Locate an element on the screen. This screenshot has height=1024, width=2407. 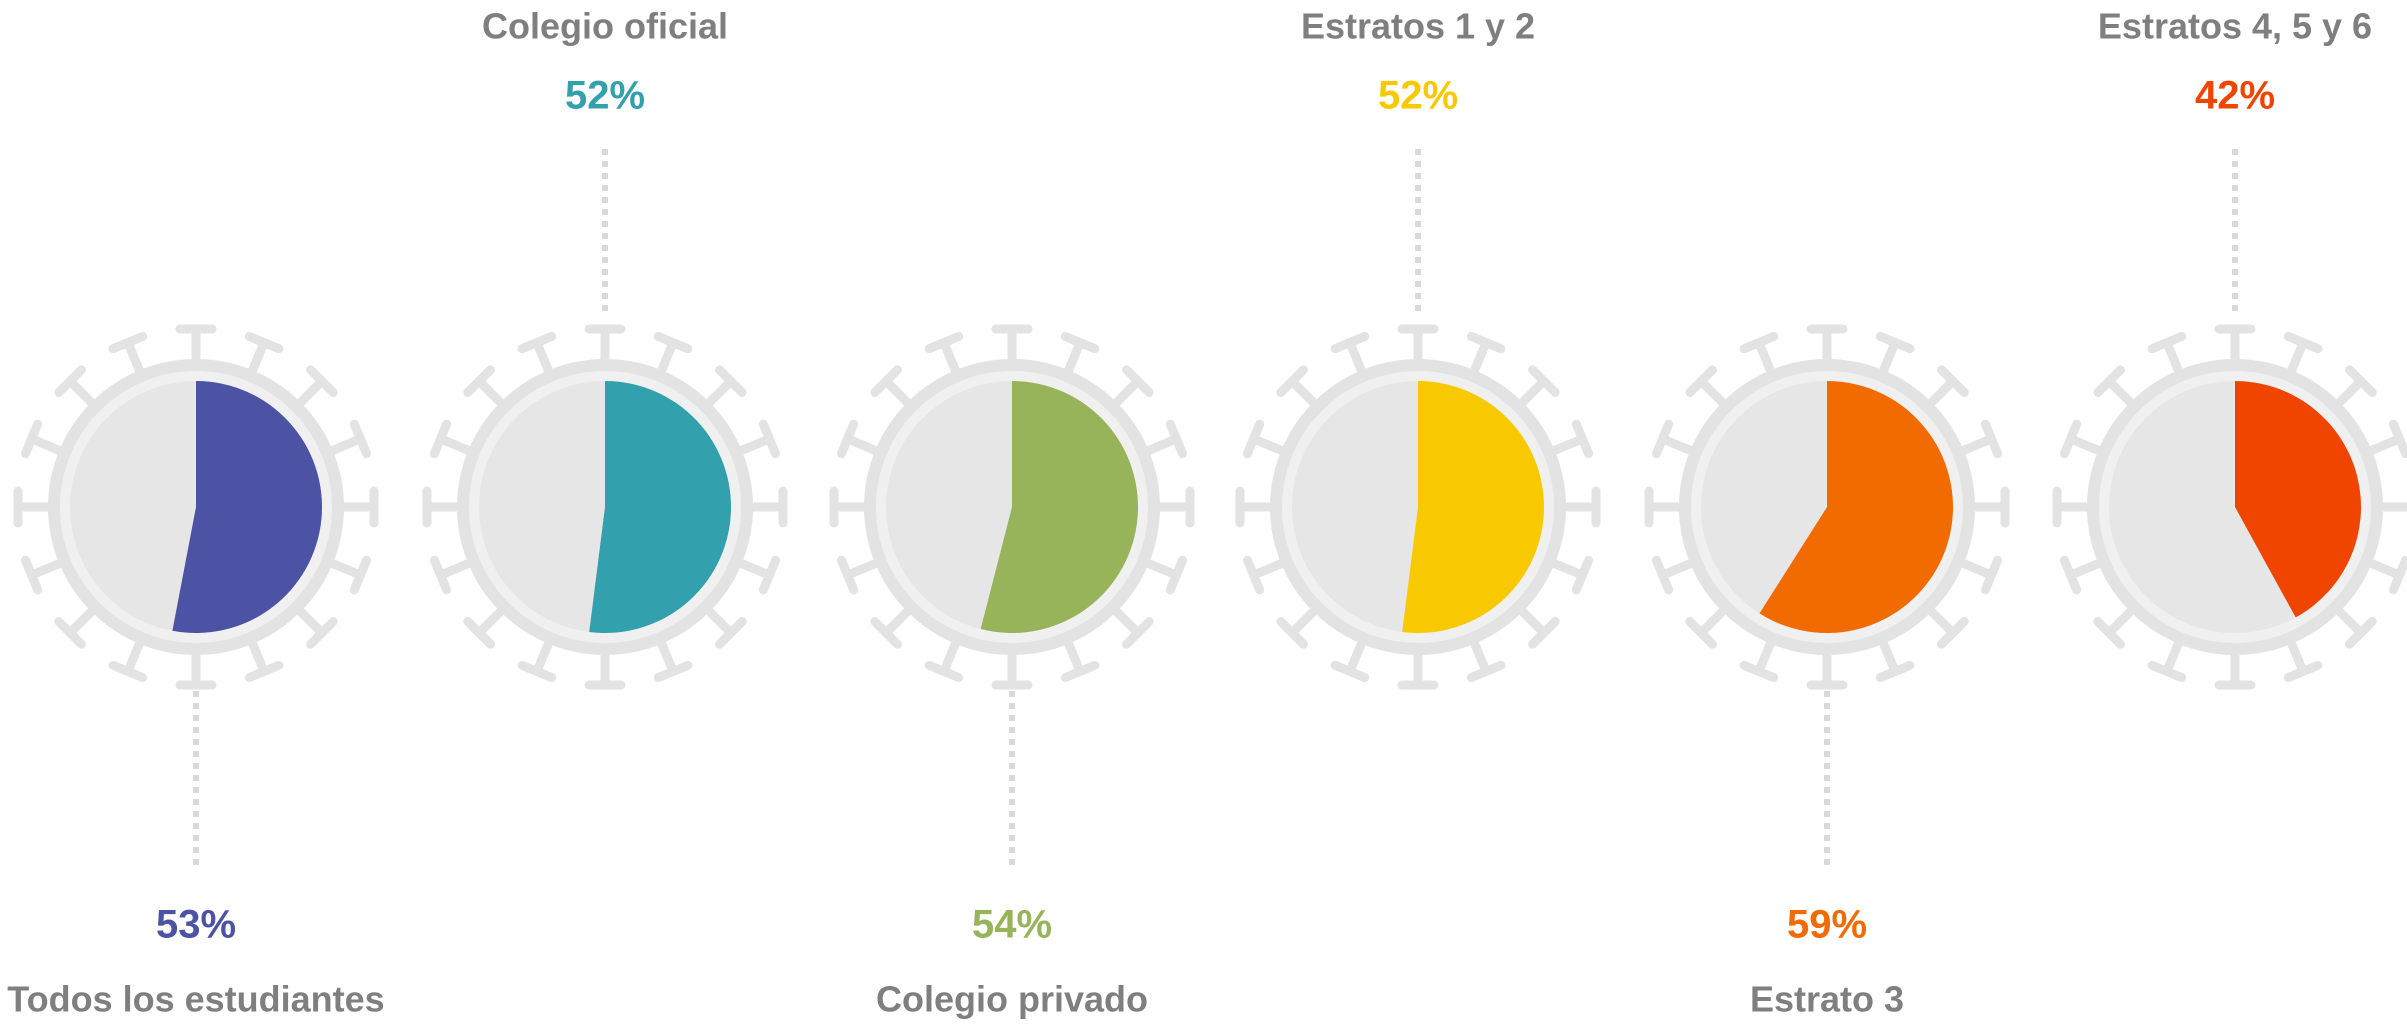
pie-title: Colegio oficial is located at coordinates (605, 26).